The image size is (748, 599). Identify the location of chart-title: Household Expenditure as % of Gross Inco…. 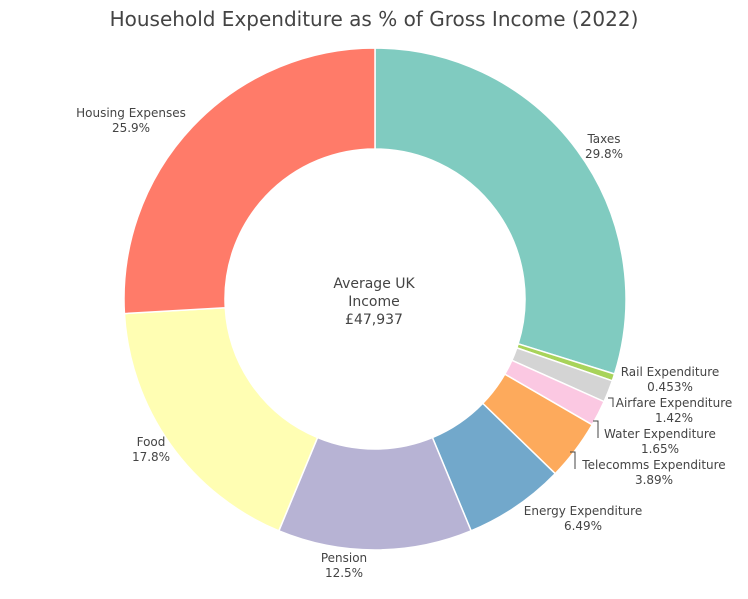
(374, 19).